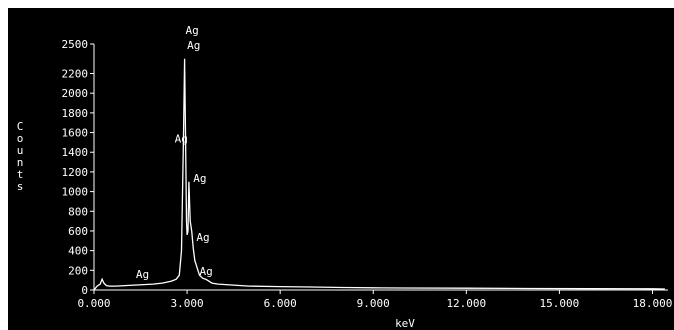  I want to click on y-tick-label: 200, so click(78, 270).